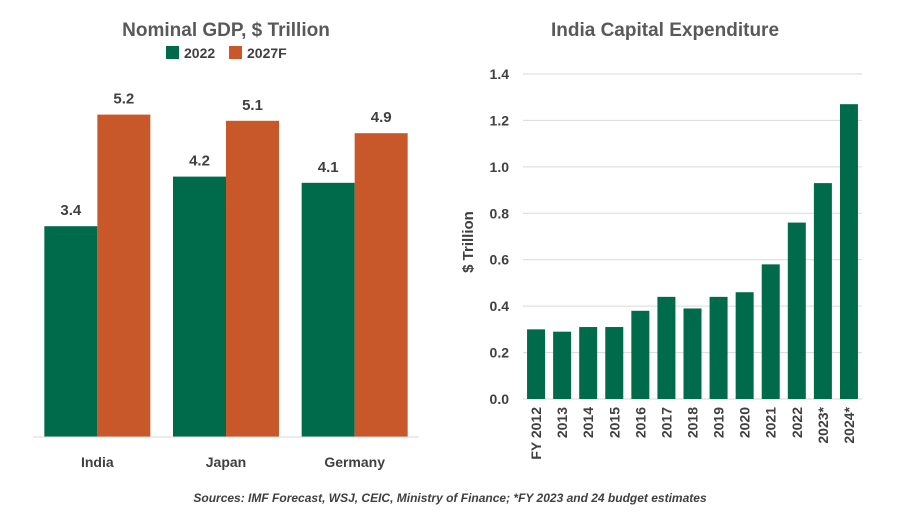 Image resolution: width=900 pixels, height=526 pixels. What do you see at coordinates (588, 363) in the screenshot?
I see `right-bar-2014` at bounding box center [588, 363].